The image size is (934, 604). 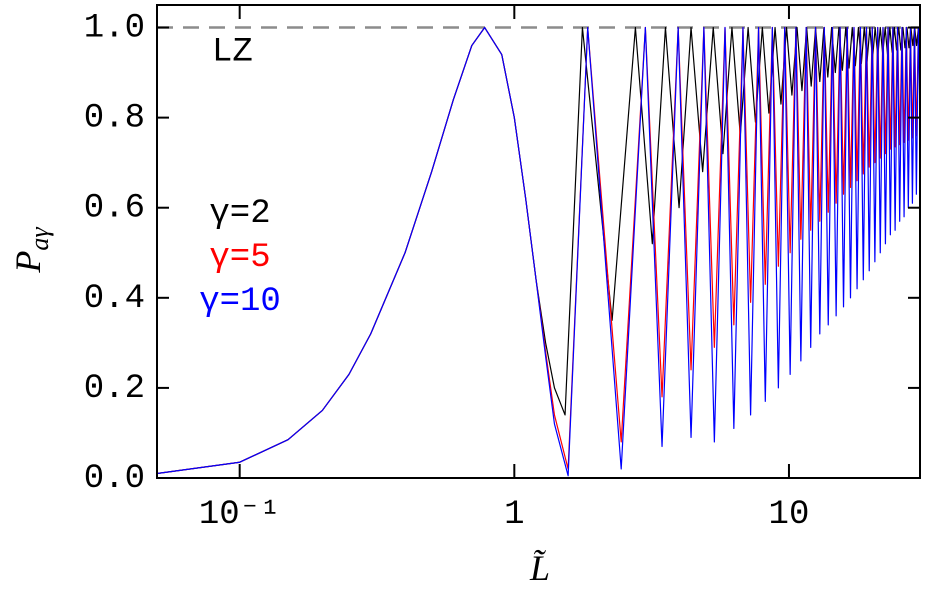 What do you see at coordinates (239, 258) in the screenshot?
I see `legend-entry: γ=5` at bounding box center [239, 258].